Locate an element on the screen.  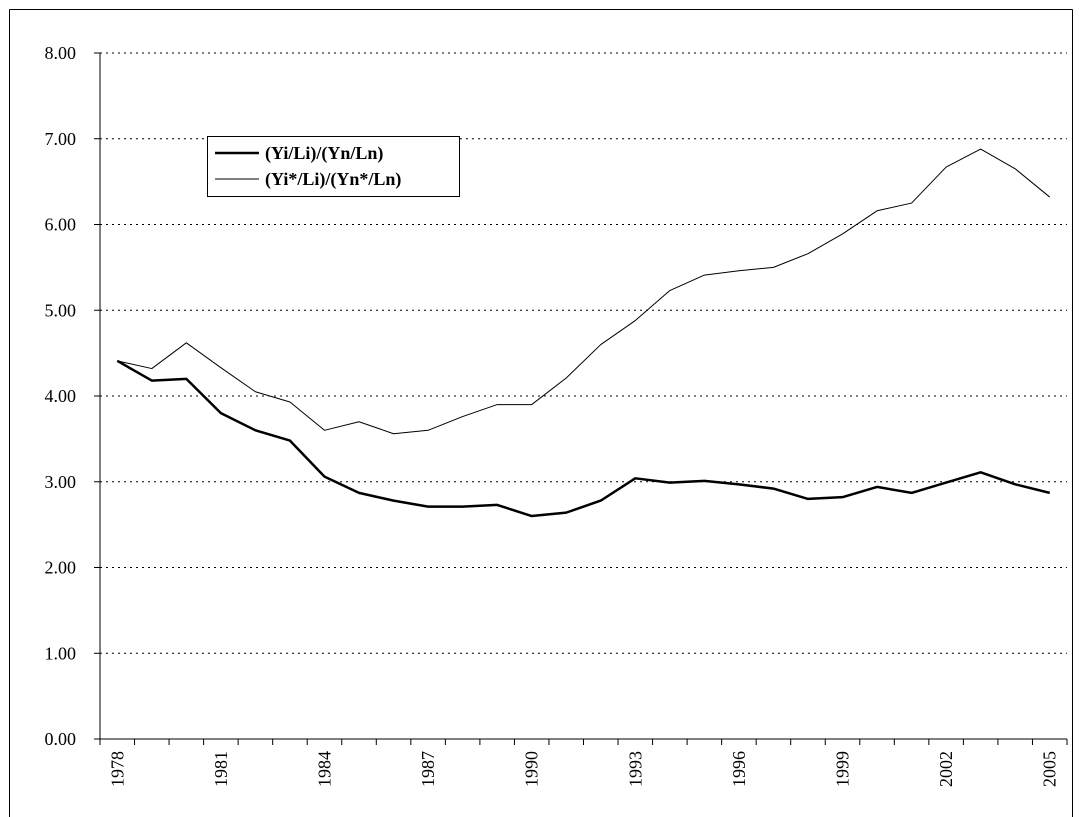
x-tick-label: 1981 is located at coordinates (221, 769).